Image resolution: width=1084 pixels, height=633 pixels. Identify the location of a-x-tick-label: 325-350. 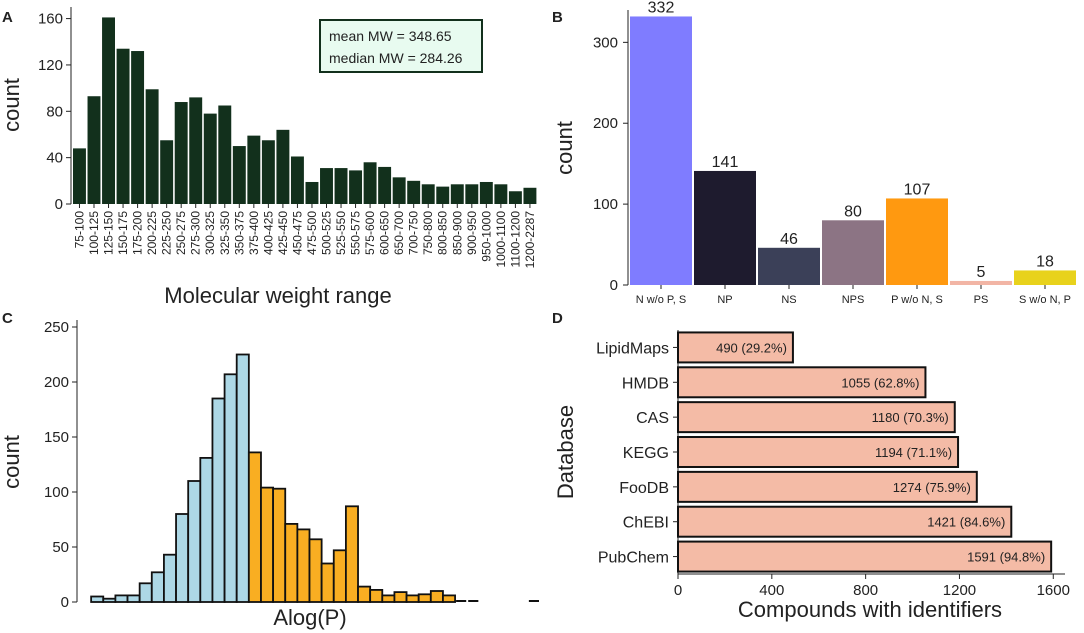
(225, 233).